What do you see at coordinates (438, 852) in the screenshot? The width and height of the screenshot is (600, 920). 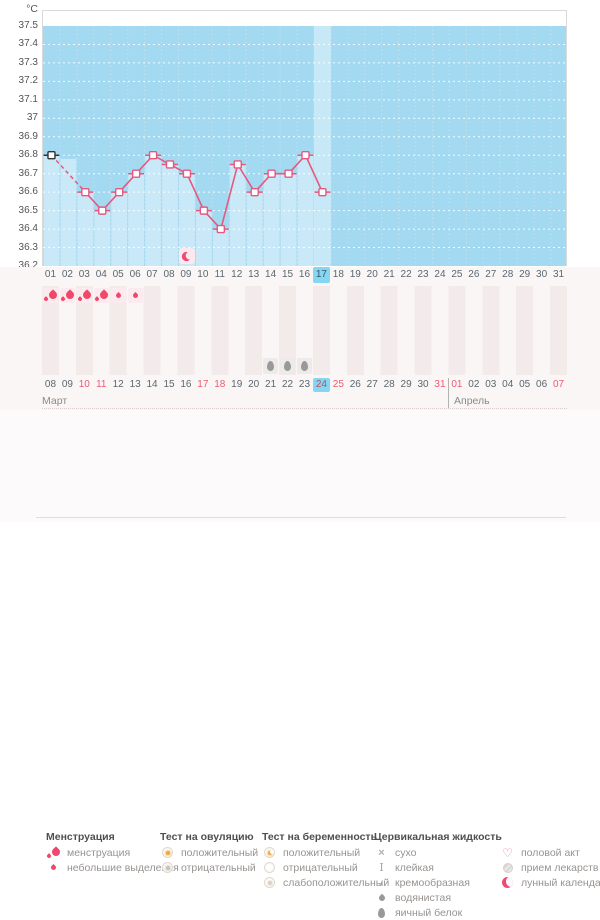 I see `legend-item: × сухо` at bounding box center [438, 852].